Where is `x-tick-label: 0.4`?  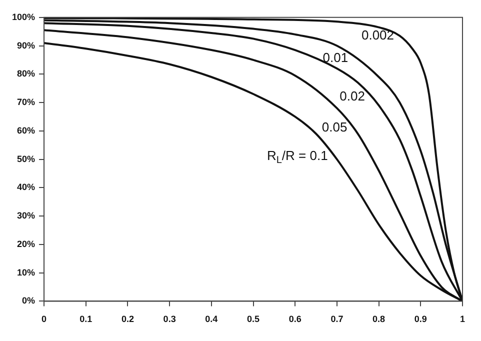
x-tick-label: 0.4 is located at coordinates (211, 319).